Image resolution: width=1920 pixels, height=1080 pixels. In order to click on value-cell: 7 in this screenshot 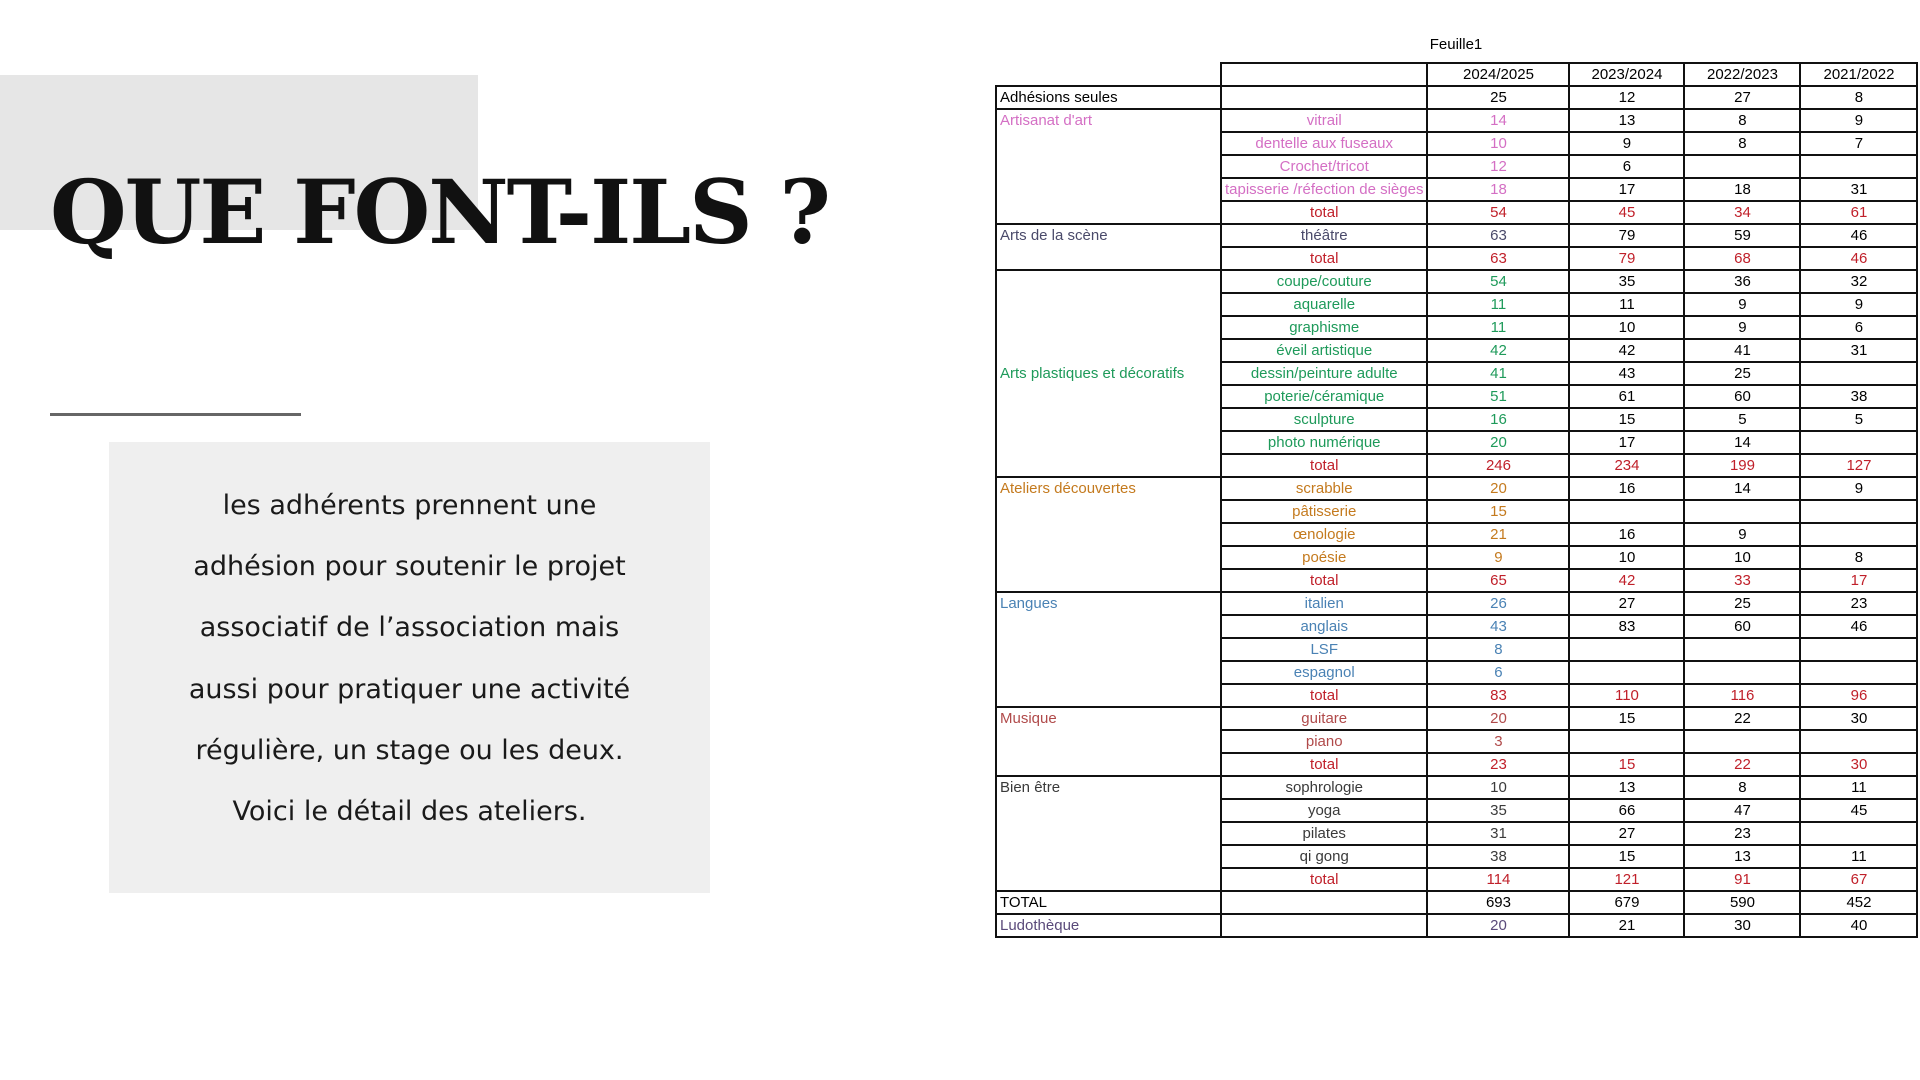, I will do `click(1859, 143)`.